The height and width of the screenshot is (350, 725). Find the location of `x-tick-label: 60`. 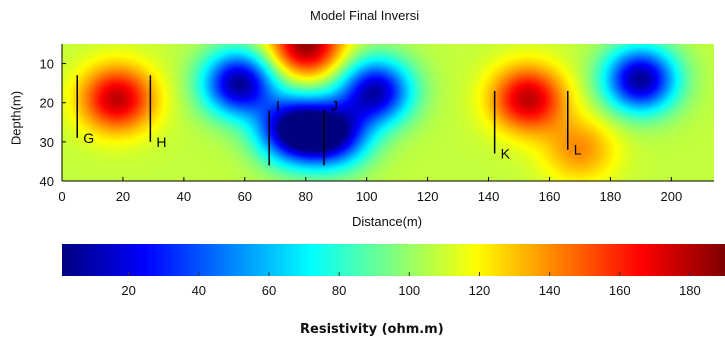

x-tick-label: 60 is located at coordinates (245, 196).